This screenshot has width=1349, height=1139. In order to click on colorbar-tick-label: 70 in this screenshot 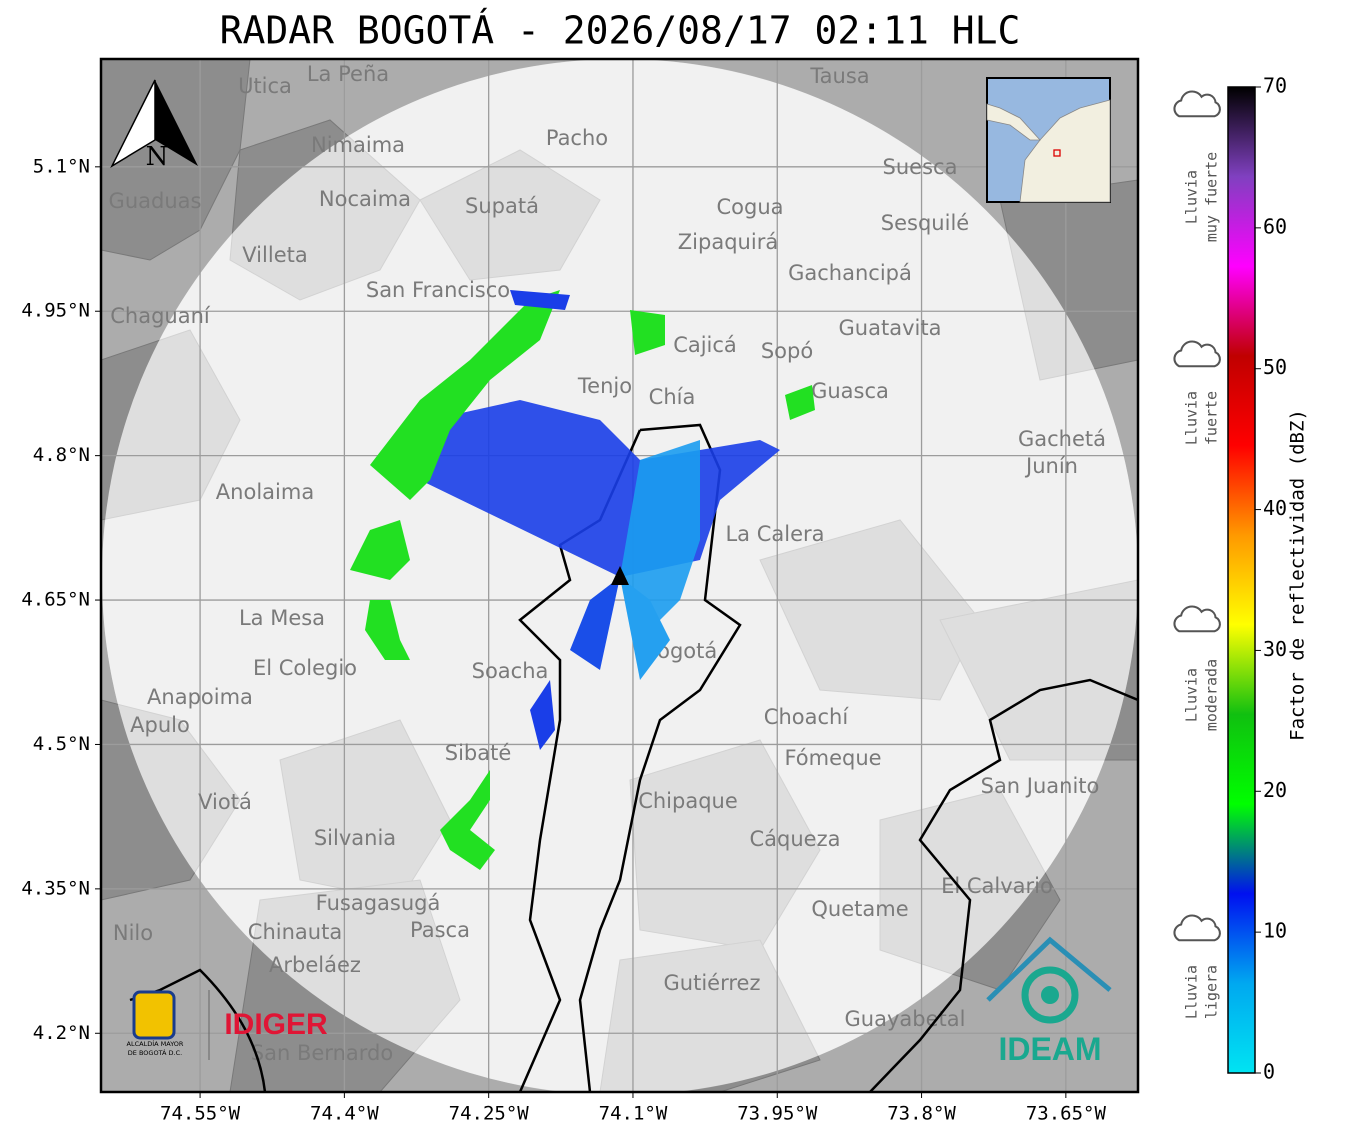, I will do `click(1275, 86)`.